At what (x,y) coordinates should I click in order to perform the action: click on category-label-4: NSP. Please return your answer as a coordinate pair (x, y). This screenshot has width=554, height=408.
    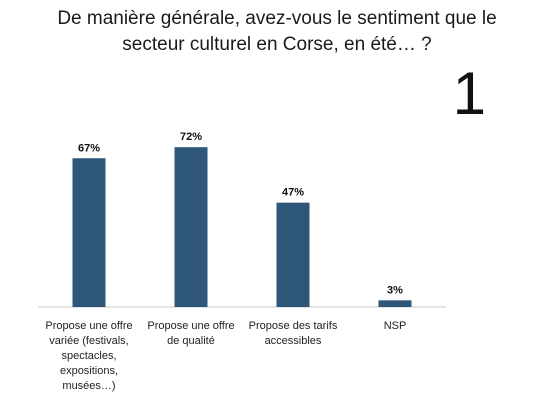
    Looking at the image, I should click on (395, 326).